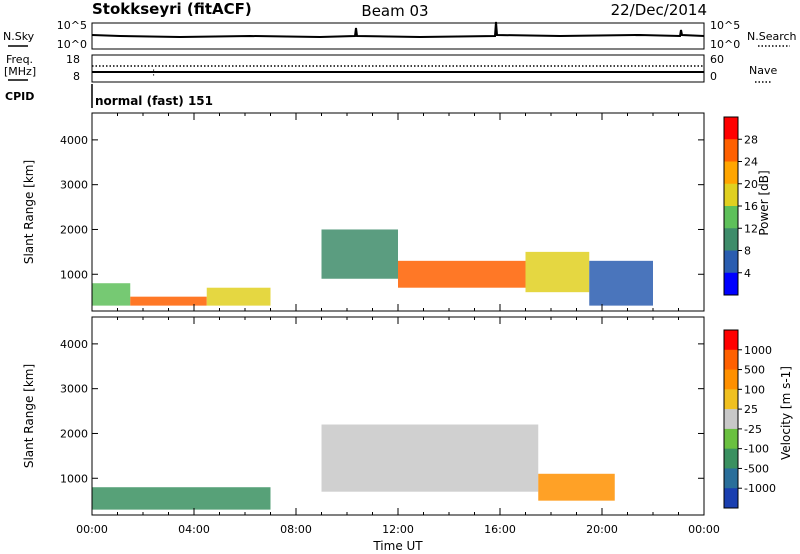  I want to click on station-title: Stokkseyri (fitACF), so click(172, 9).